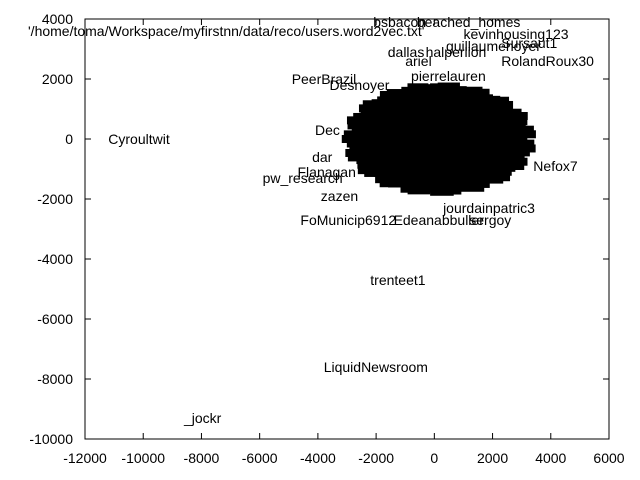  I want to click on cluster-blob, so click(434, 139).